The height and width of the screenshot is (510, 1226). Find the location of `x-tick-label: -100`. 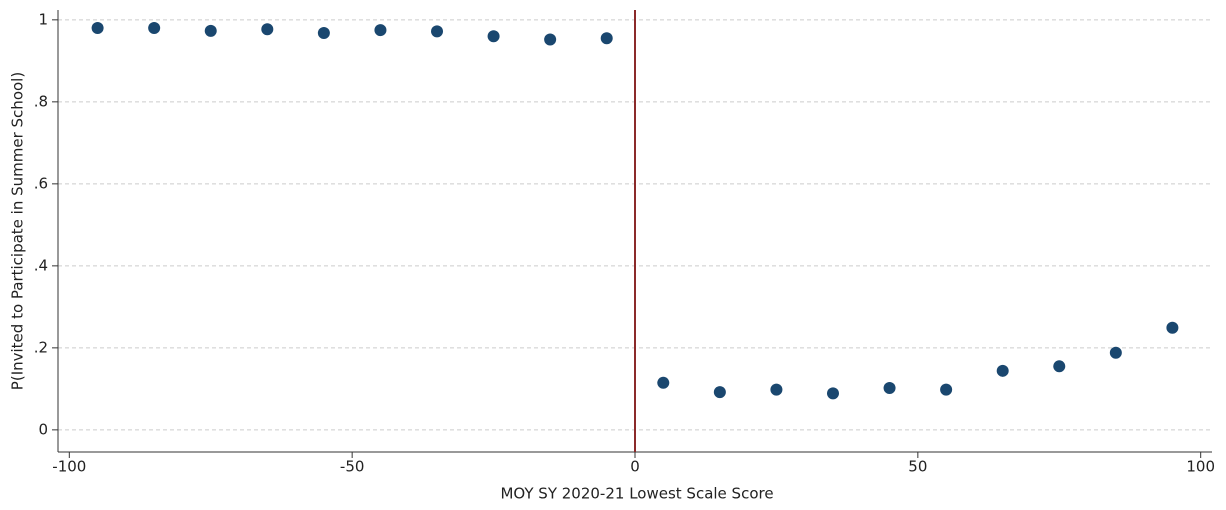

x-tick-label: -100 is located at coordinates (69, 467).